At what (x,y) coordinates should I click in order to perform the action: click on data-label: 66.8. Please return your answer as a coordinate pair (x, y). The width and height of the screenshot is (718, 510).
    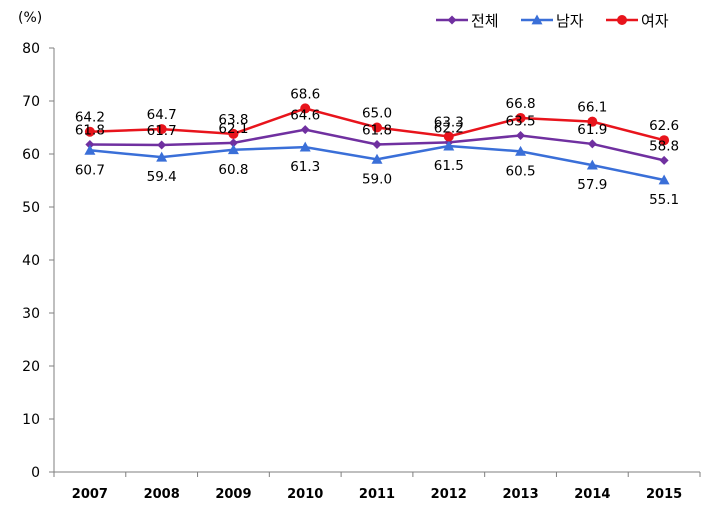
    Looking at the image, I should click on (521, 104).